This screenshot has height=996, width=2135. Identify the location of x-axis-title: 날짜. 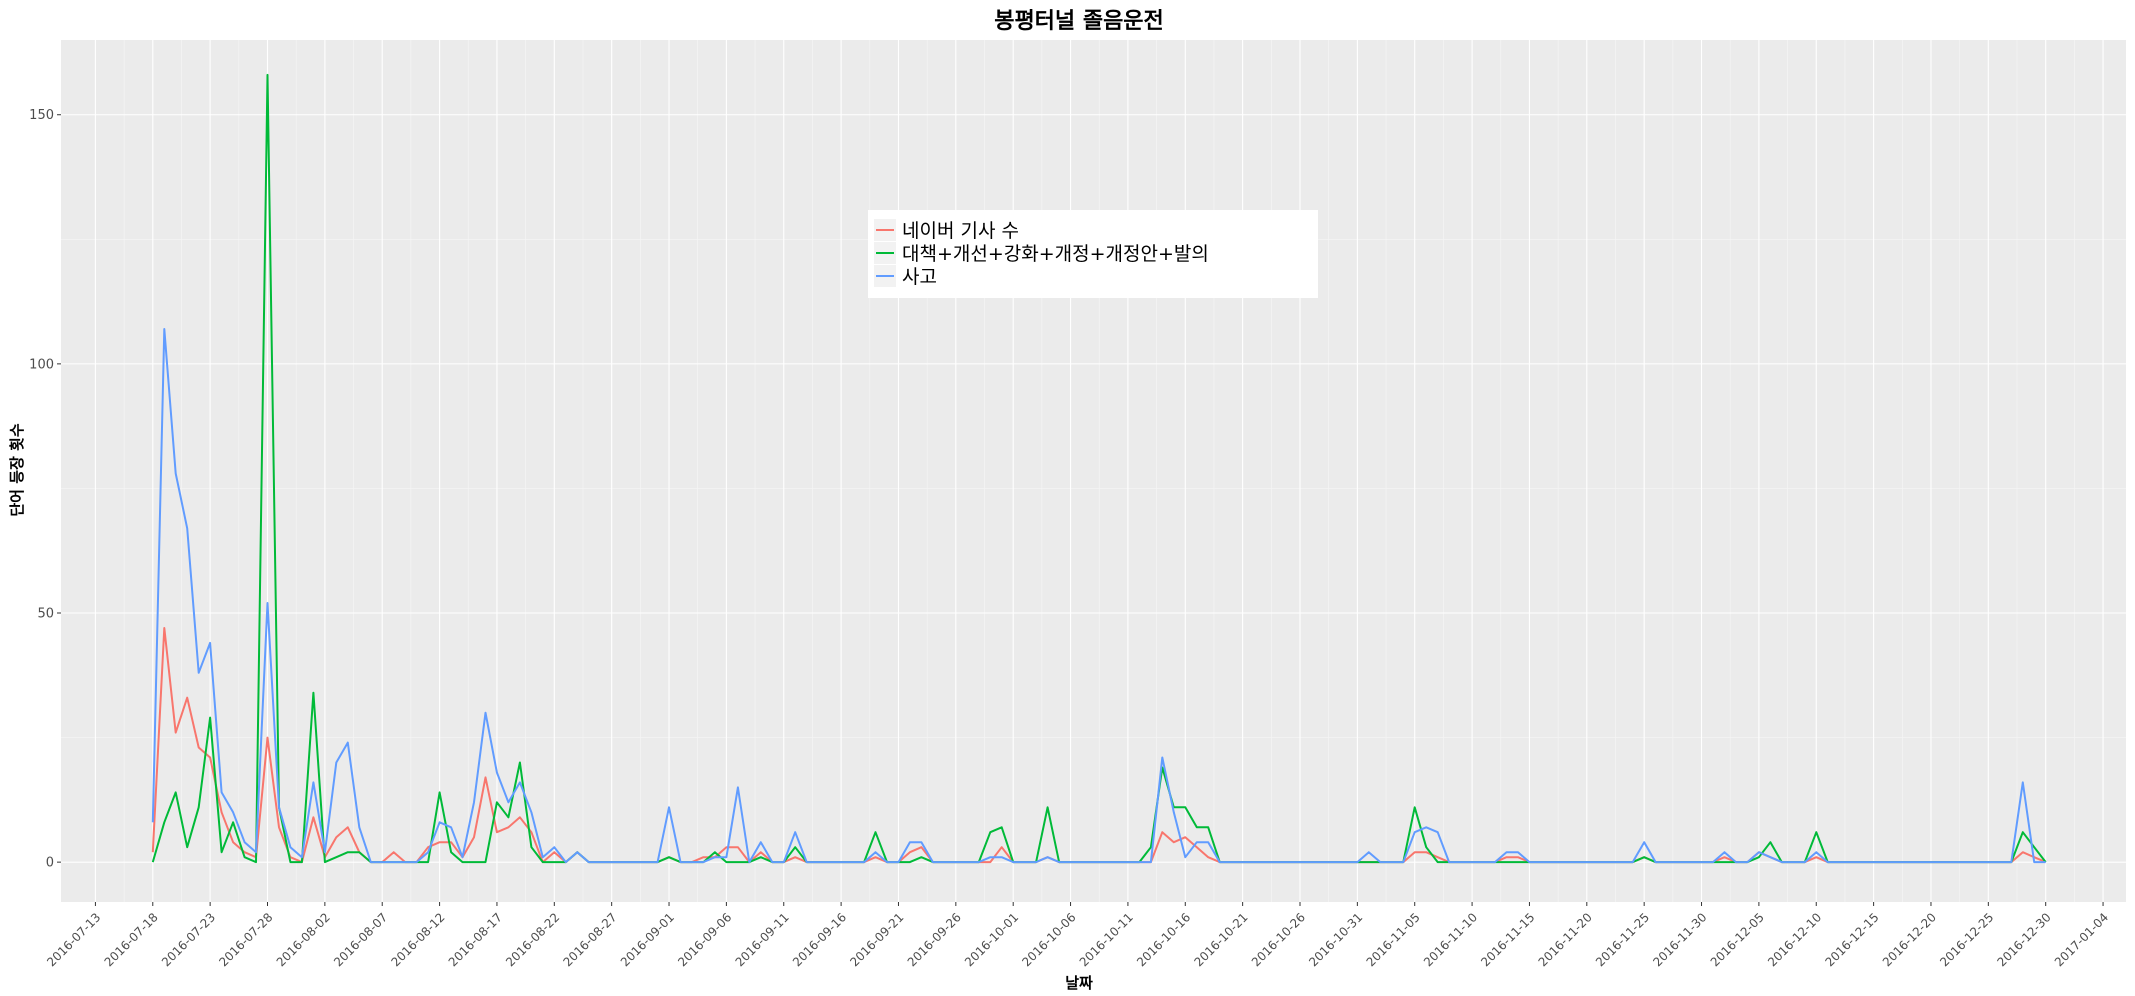
(1079, 983).